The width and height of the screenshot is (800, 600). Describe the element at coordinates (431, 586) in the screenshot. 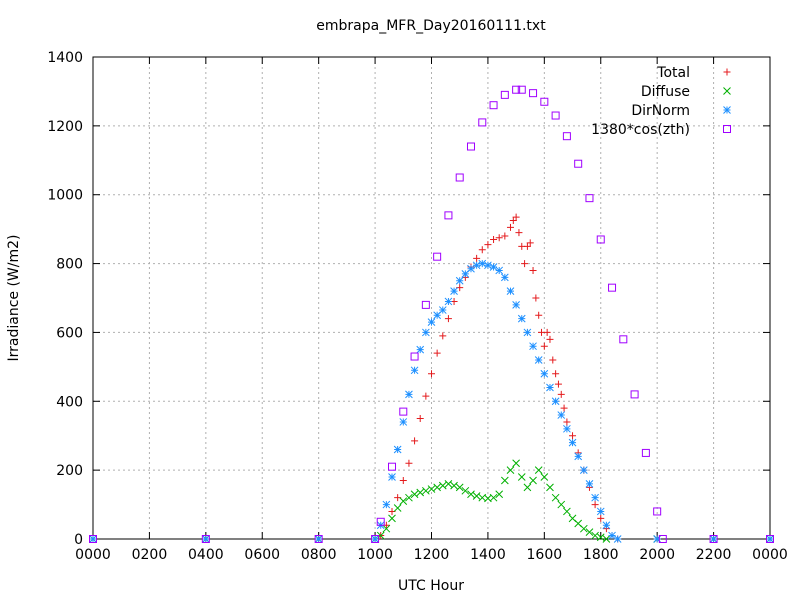

I see `x-axis-label: UTC Hour` at that location.